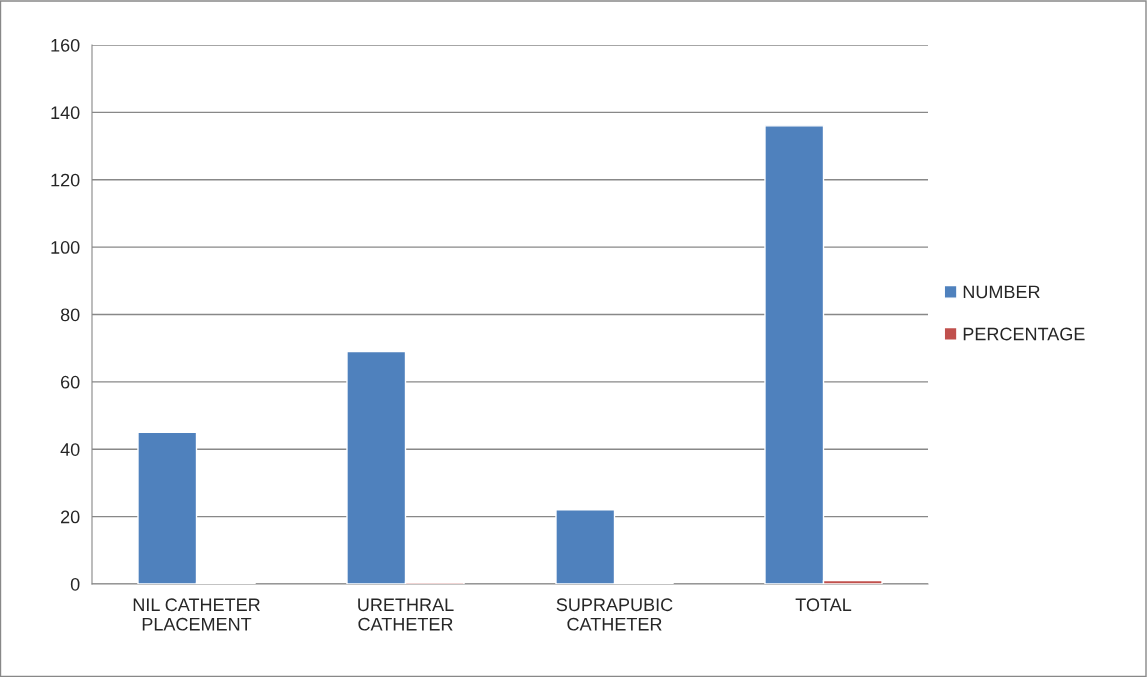  What do you see at coordinates (65, 45) in the screenshot?
I see `y-tick-label: 160` at bounding box center [65, 45].